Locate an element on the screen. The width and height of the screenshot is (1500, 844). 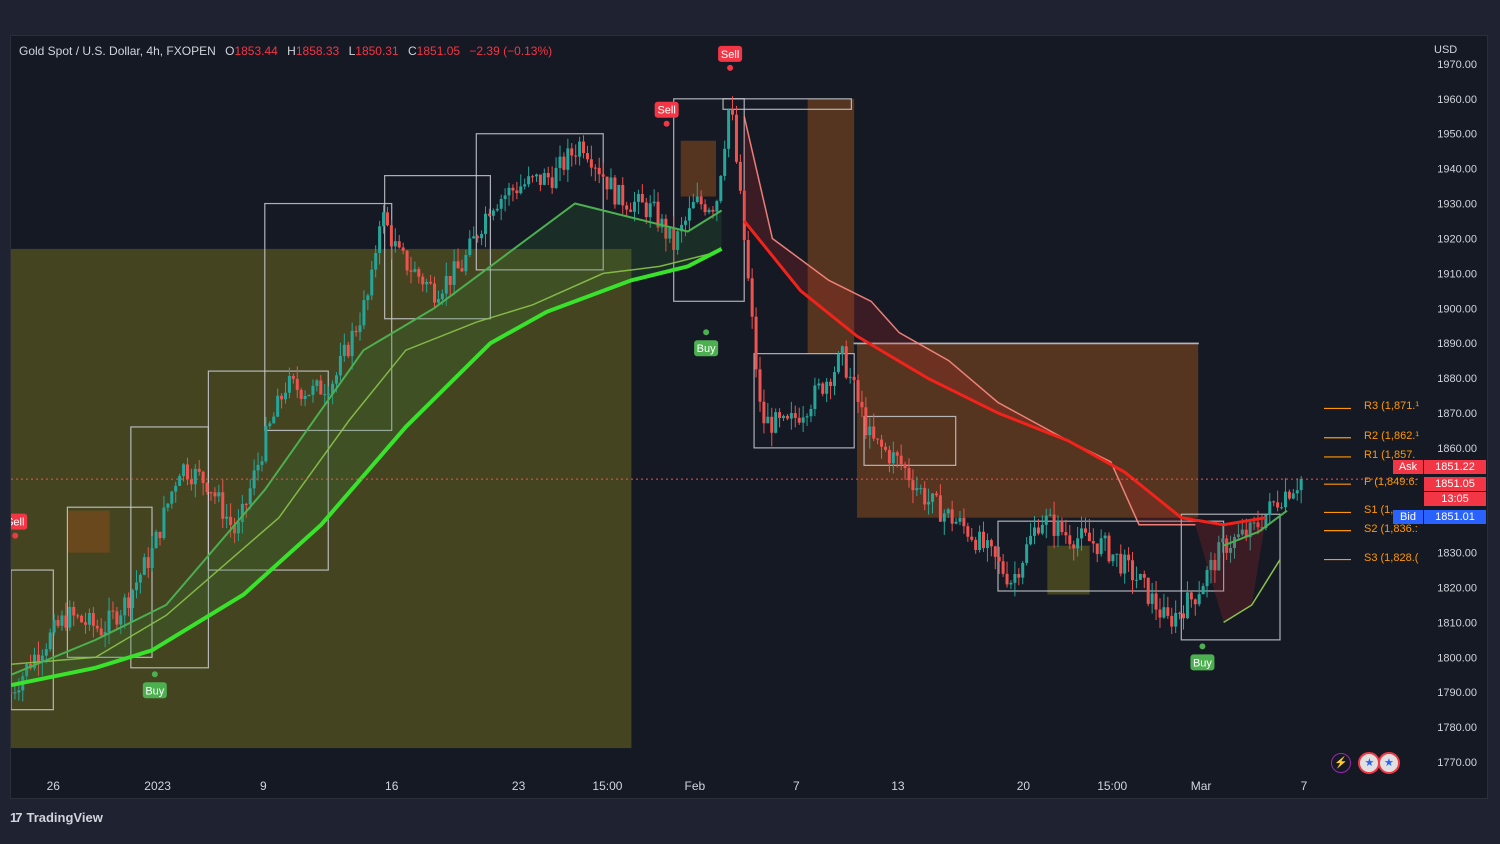
symbol-title: Gold Spot / U.S. Dollar, 4h, FXOPEN is located at coordinates (117, 51).